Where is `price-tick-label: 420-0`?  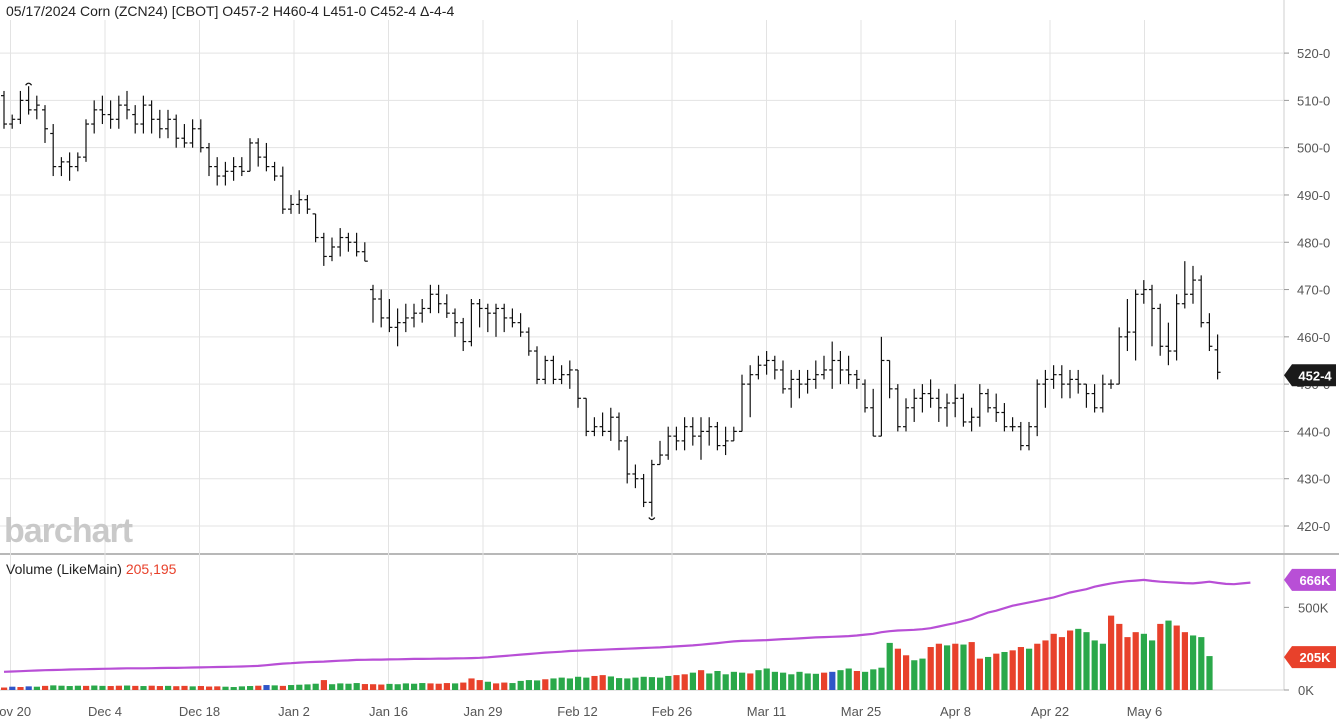 price-tick-label: 420-0 is located at coordinates (1313, 526).